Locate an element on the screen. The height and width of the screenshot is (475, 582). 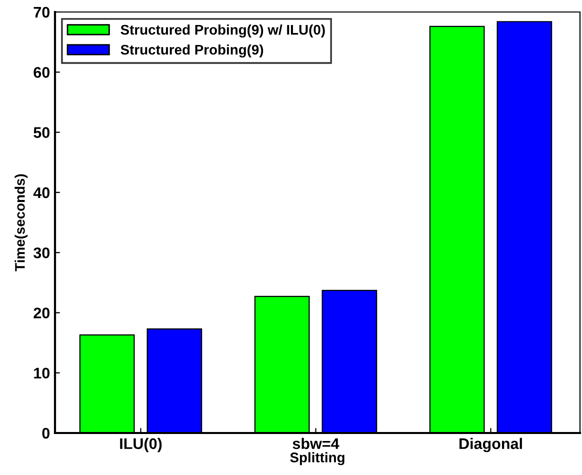
y-tick-label: 70 is located at coordinates (42, 12).